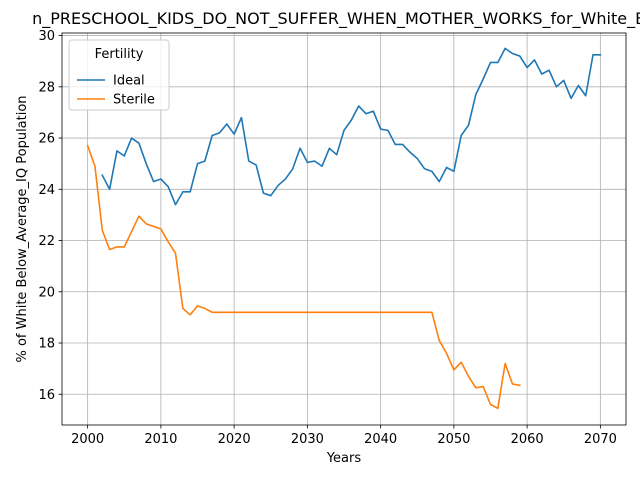 The height and width of the screenshot is (480, 640). Describe the element at coordinates (134, 100) in the screenshot. I see `legend-label-sterile: Sterile` at that location.